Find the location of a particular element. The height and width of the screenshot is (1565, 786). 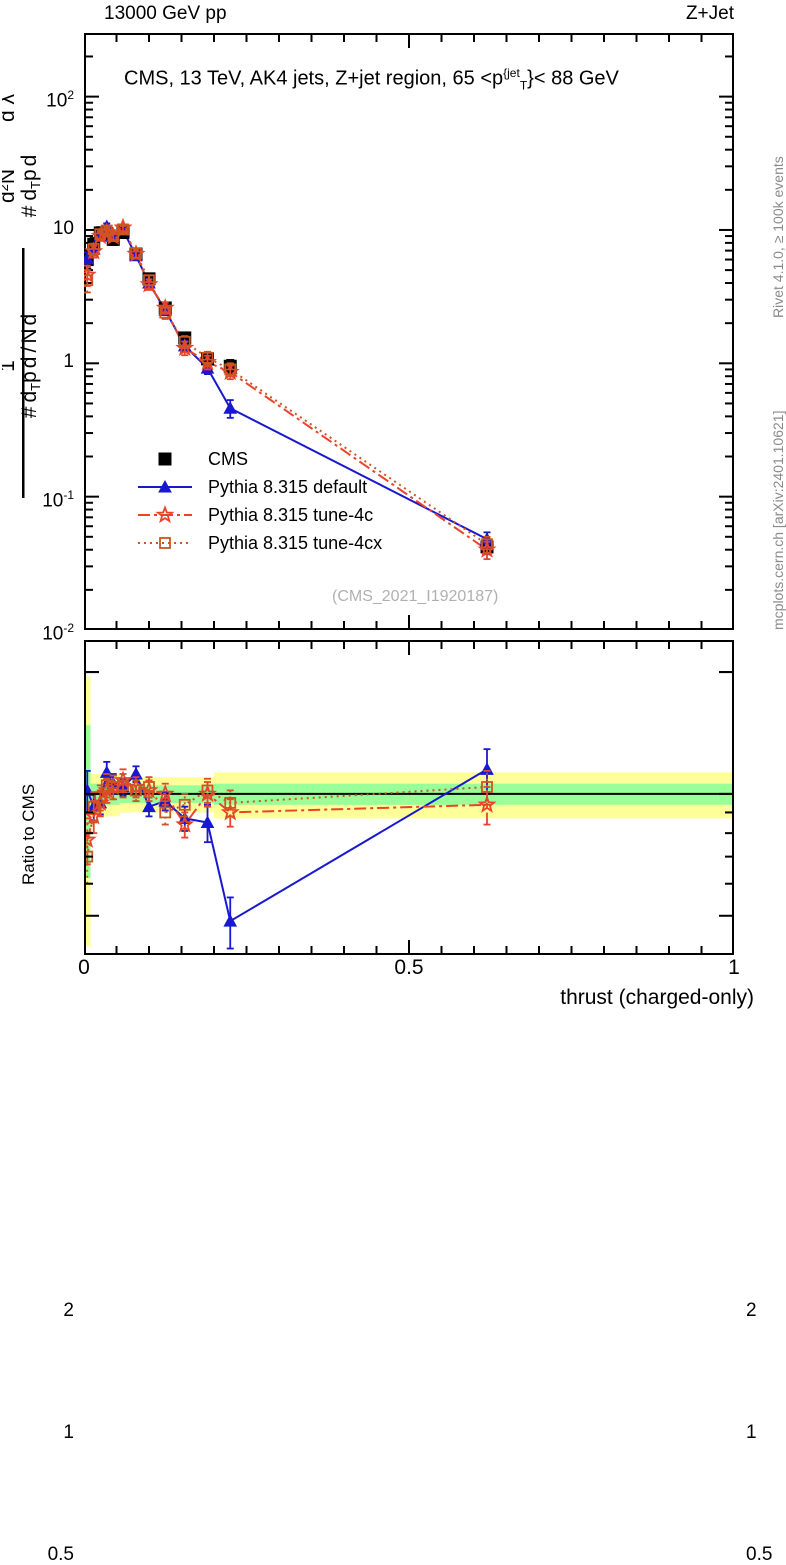

legend-swatch-open-square is located at coordinates (165, 543).